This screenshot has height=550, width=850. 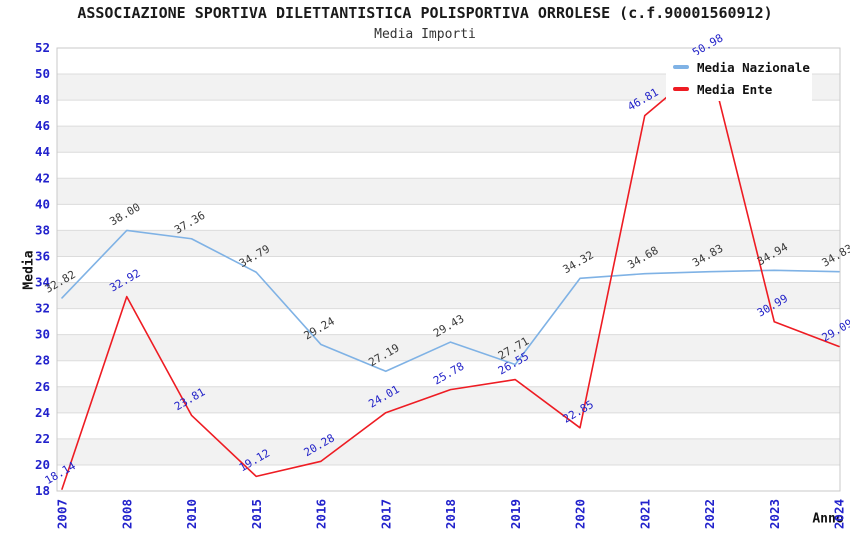 What do you see at coordinates (42, 308) in the screenshot?
I see `y-tick-label: 32` at bounding box center [42, 308].